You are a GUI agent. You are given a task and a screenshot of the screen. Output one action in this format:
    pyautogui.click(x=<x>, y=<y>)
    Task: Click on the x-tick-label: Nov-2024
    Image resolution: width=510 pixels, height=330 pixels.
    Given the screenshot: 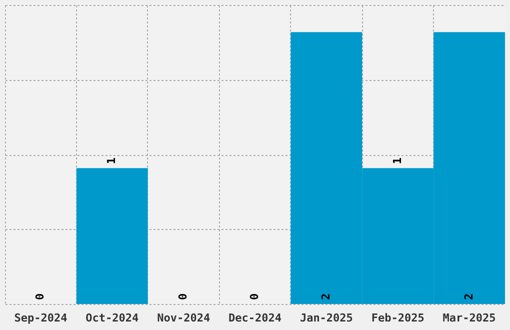 What is the action you would take?
    pyautogui.click(x=183, y=318)
    